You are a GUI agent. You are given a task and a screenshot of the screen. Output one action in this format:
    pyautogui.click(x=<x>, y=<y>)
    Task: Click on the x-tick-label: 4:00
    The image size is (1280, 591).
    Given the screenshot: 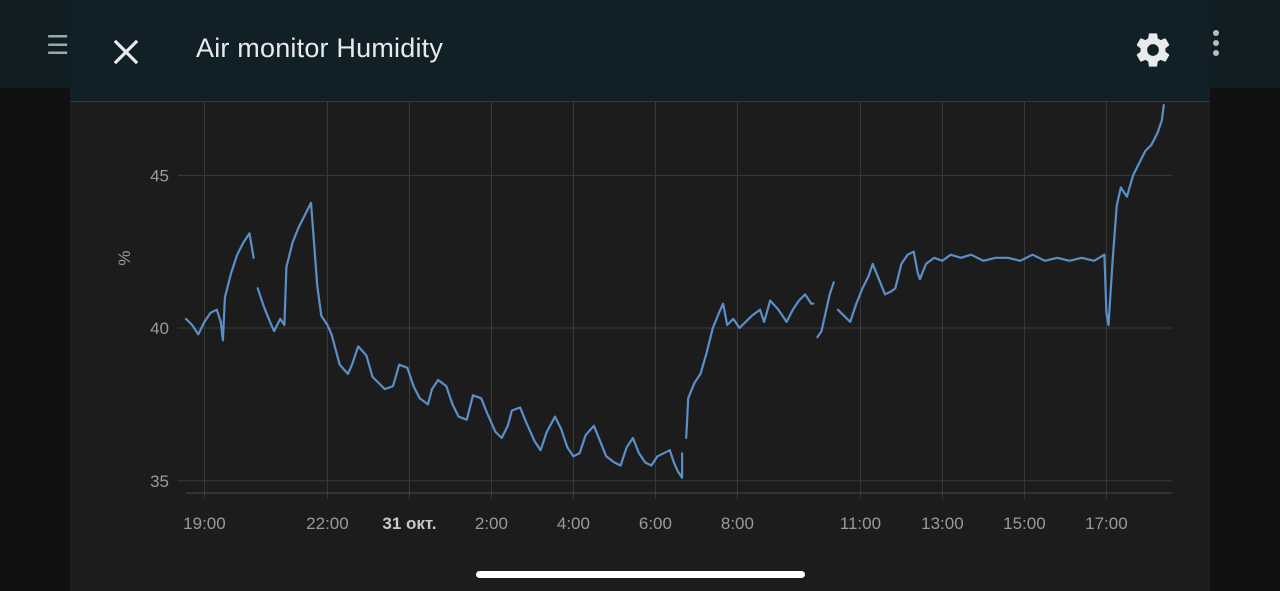 What is the action you would take?
    pyautogui.click(x=573, y=523)
    